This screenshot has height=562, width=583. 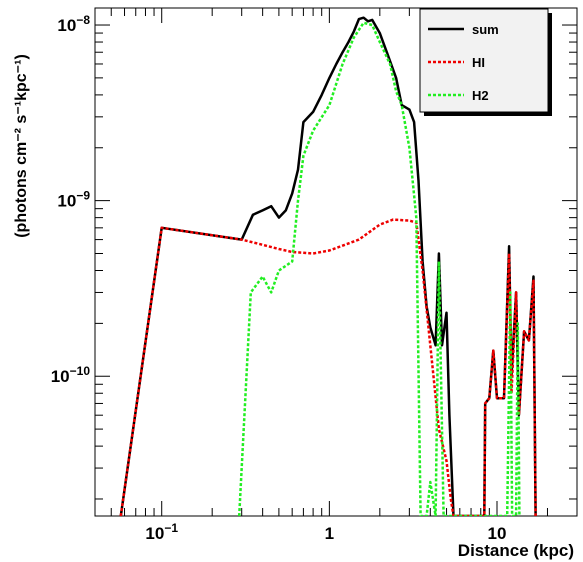 I want to click on x-tick-label: 10, so click(x=497, y=533).